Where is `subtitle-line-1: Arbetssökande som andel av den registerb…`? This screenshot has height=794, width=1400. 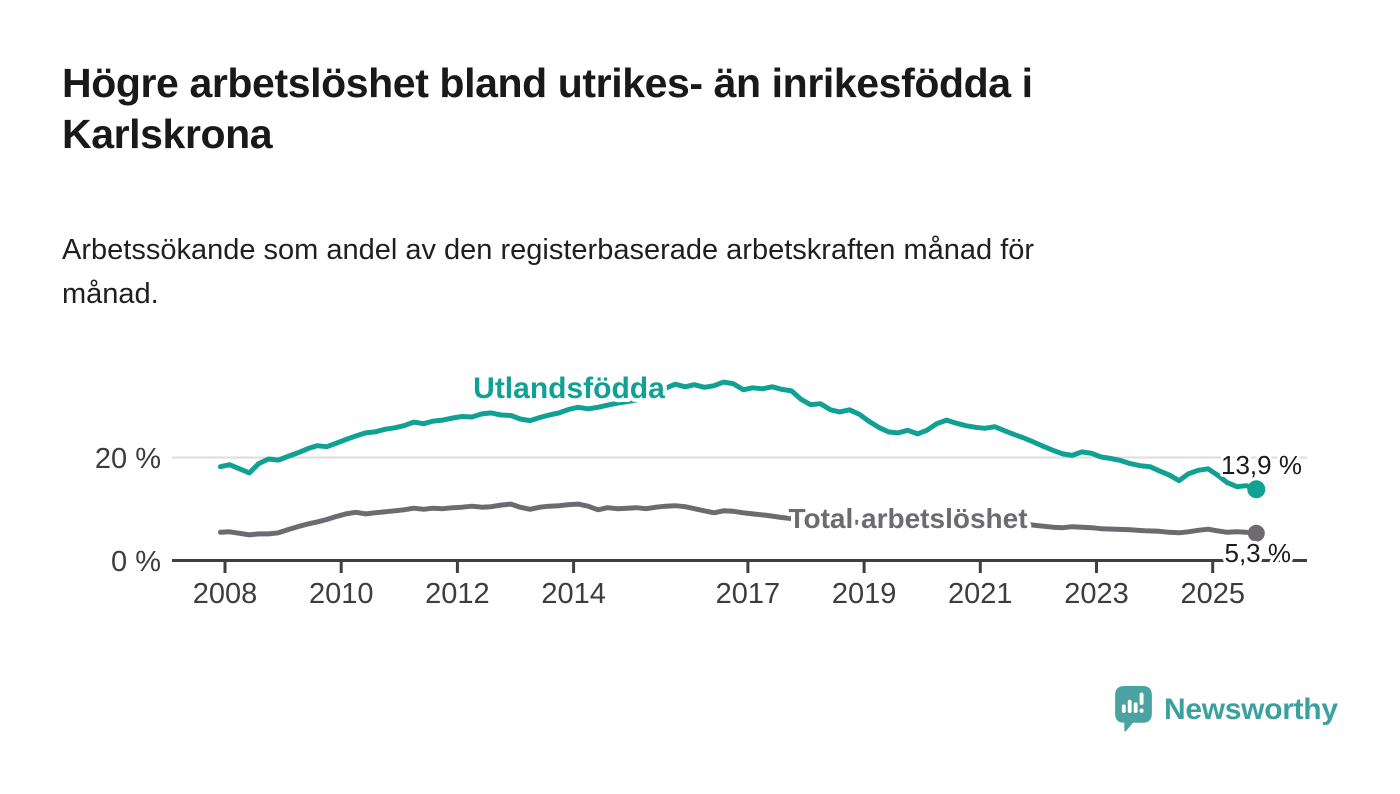
subtitle-line-1: Arbetssökande som andel av den registerb… is located at coordinates (548, 250).